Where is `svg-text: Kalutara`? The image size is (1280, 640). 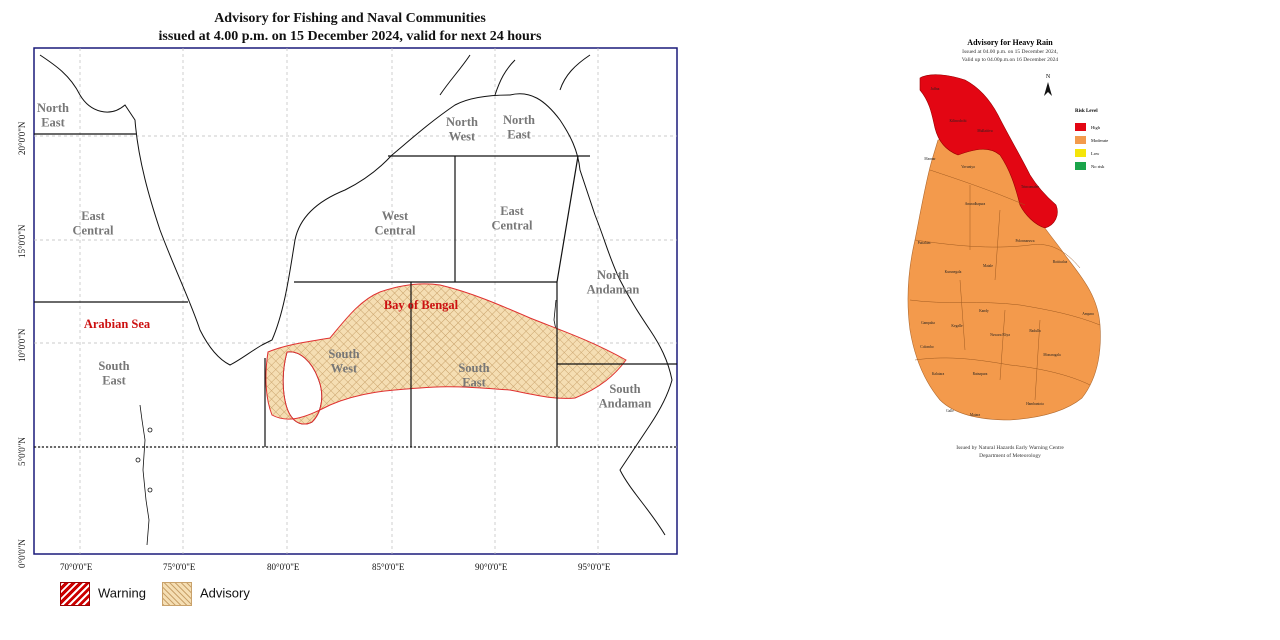
svg-text: Kalutara is located at coordinates (938, 374).